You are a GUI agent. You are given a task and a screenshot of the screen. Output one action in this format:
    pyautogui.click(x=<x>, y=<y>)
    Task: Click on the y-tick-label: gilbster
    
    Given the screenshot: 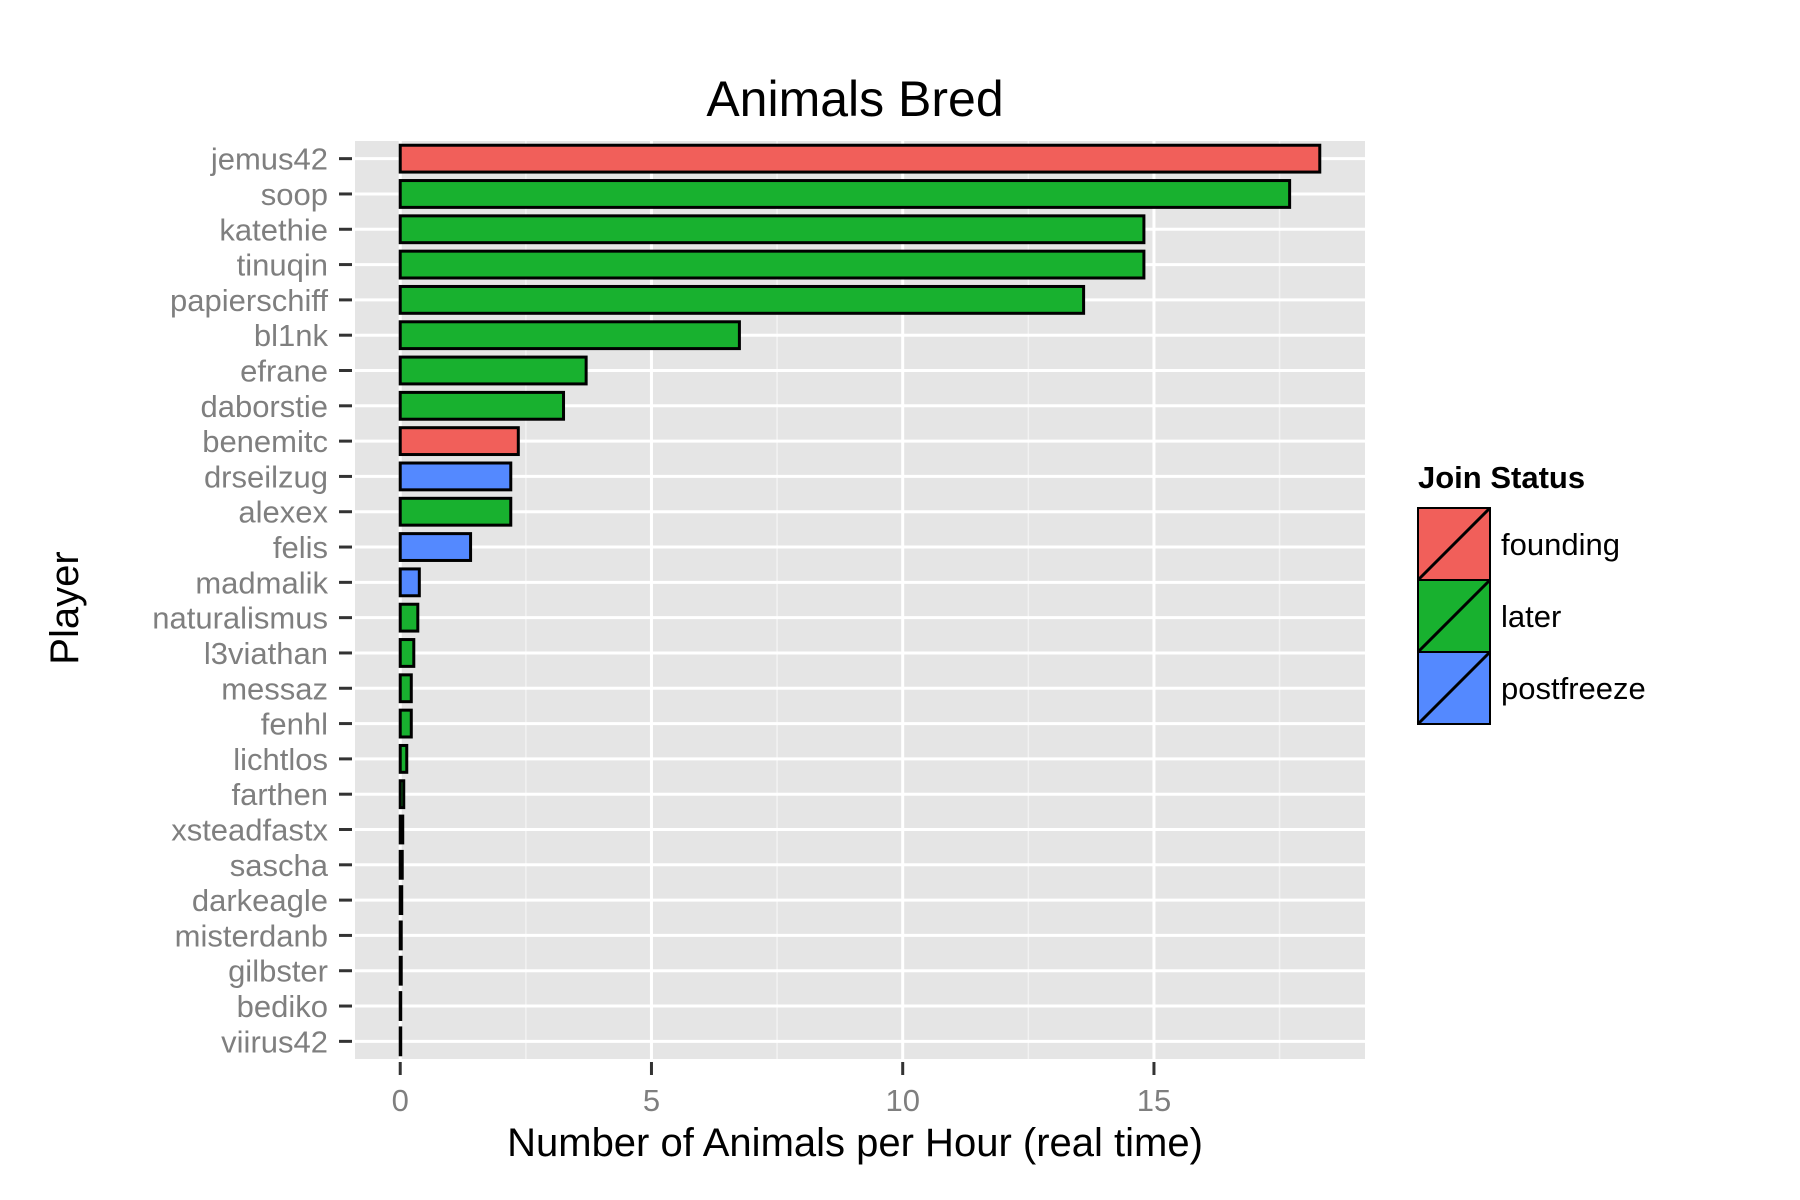 What is the action you would take?
    pyautogui.click(x=278, y=971)
    